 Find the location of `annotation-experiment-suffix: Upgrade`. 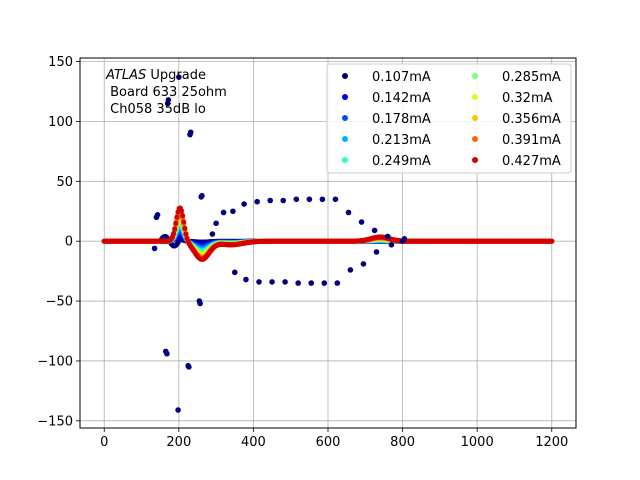

annotation-experiment-suffix: Upgrade is located at coordinates (176, 75).